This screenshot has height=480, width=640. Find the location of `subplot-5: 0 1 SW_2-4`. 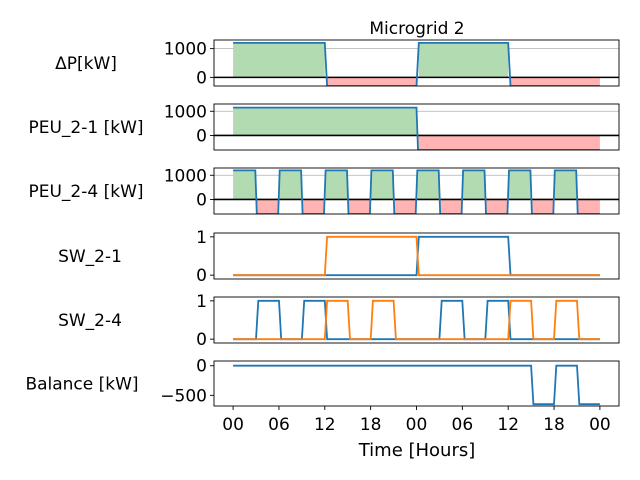

subplot-5: 0 1 SW_2-4 is located at coordinates (339, 321).